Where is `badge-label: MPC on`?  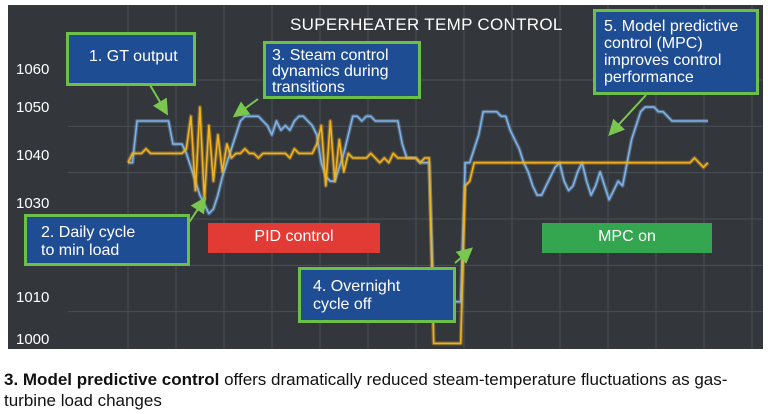 badge-label: MPC on is located at coordinates (627, 236).